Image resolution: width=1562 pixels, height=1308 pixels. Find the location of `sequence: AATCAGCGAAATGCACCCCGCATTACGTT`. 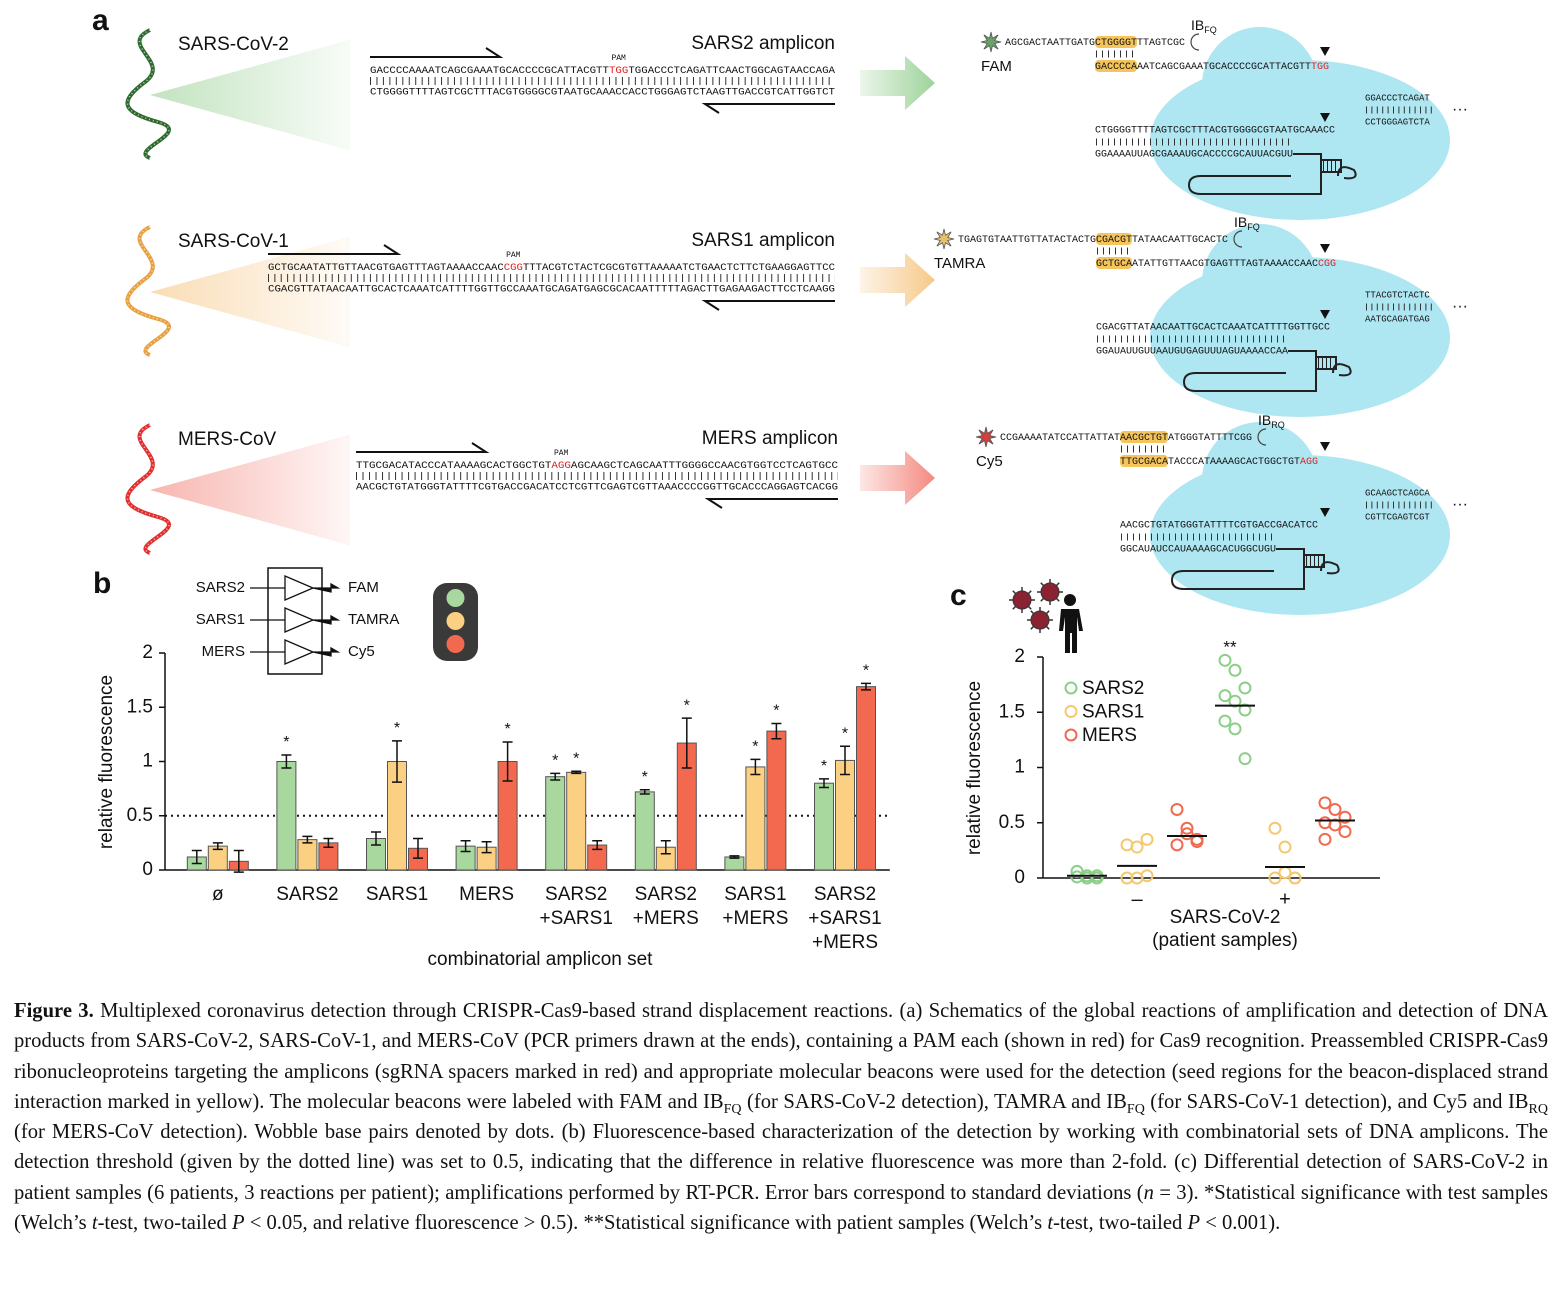

sequence: AATCAGCGAAATGCACCCCGCATTACGTT is located at coordinates (1224, 67).